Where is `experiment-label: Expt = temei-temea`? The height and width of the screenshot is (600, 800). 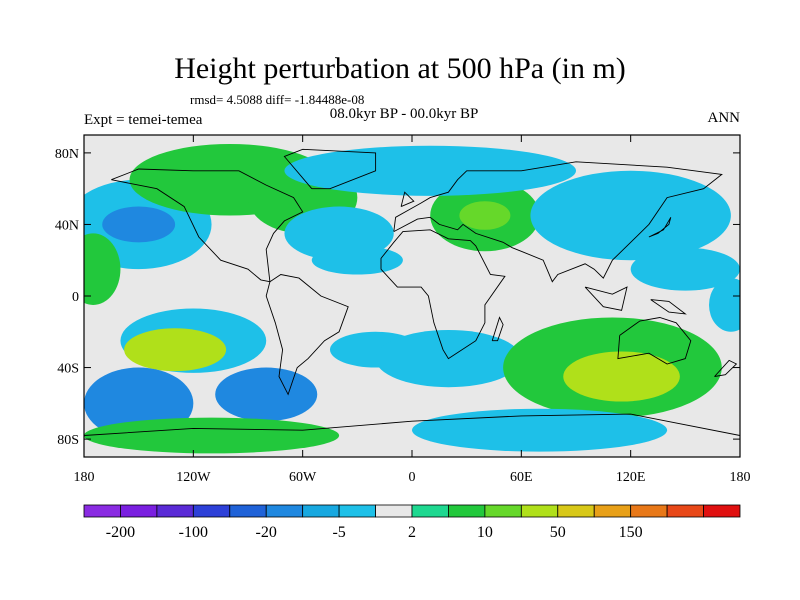 experiment-label: Expt = temei-temea is located at coordinates (143, 120).